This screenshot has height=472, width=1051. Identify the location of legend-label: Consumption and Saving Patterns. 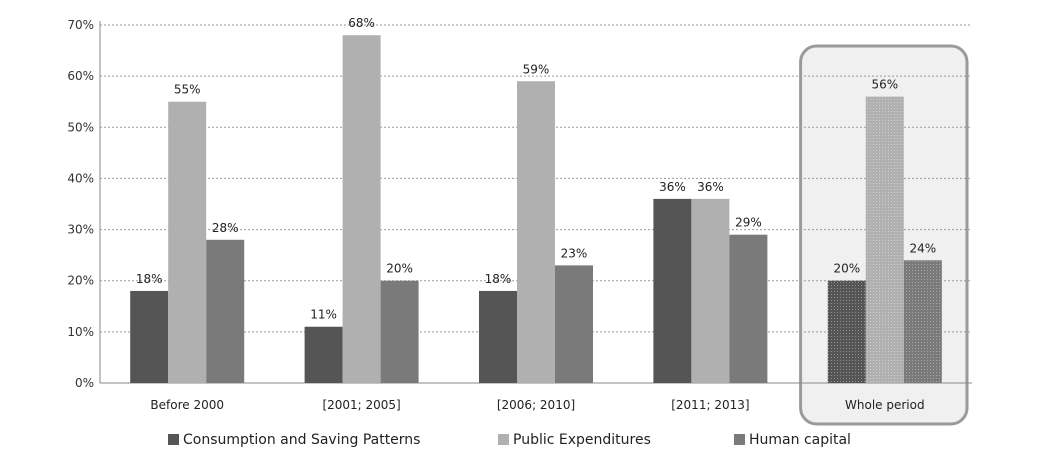
(301, 440).